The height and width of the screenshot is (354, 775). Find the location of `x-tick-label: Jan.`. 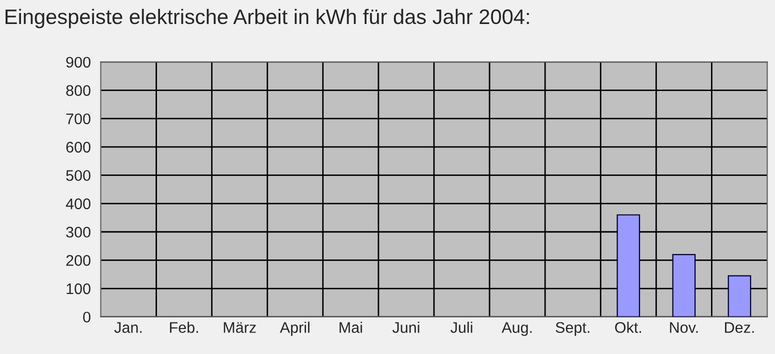

x-tick-label: Jan. is located at coordinates (128, 327).